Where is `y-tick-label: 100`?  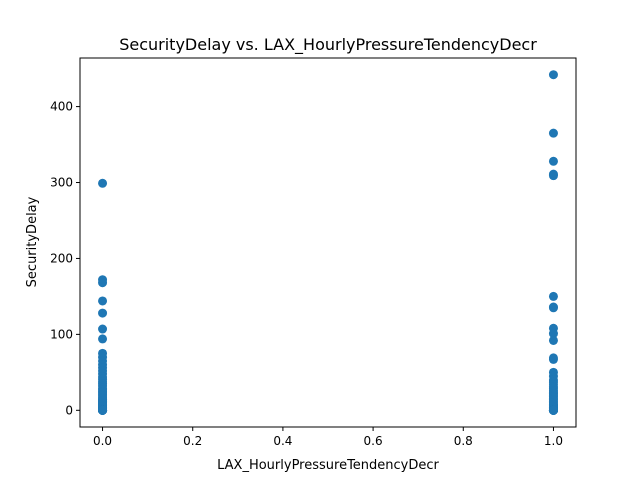 y-tick-label: 100 is located at coordinates (61, 334).